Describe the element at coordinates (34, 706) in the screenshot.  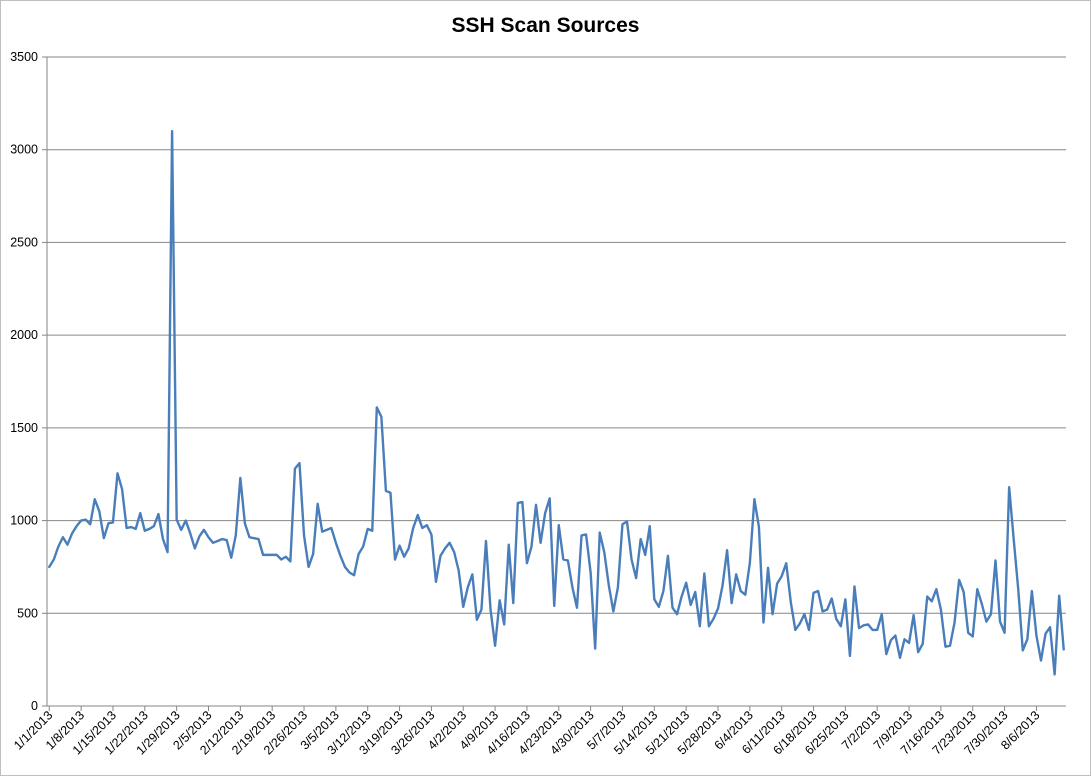
I see `y-tick-label: 0` at that location.